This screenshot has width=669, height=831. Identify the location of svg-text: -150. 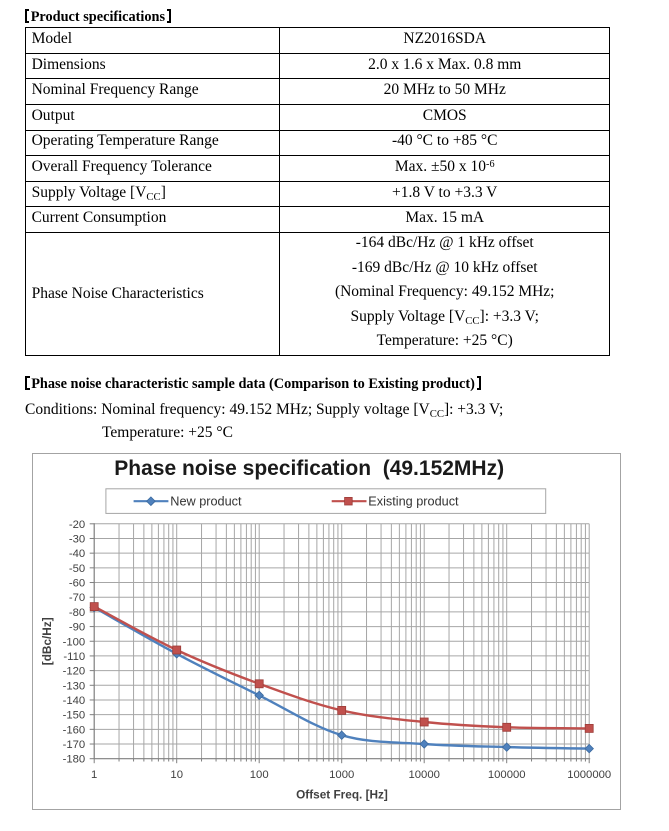
(73, 715).